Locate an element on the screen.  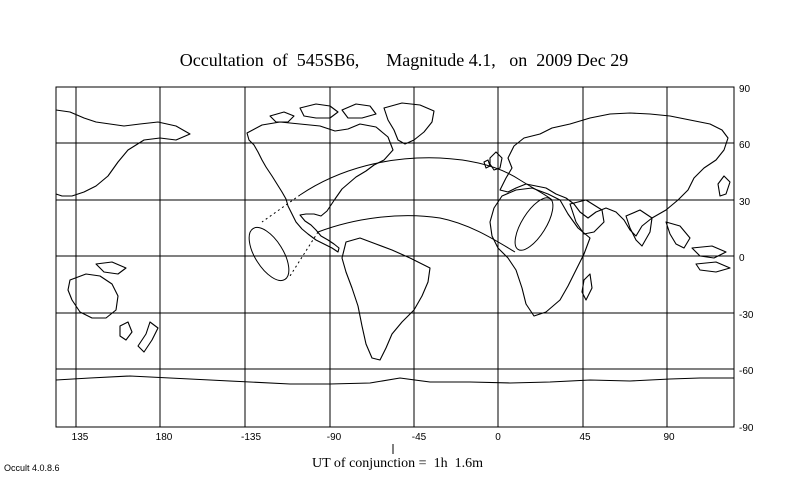
africa-coastline is located at coordinates (540, 252).